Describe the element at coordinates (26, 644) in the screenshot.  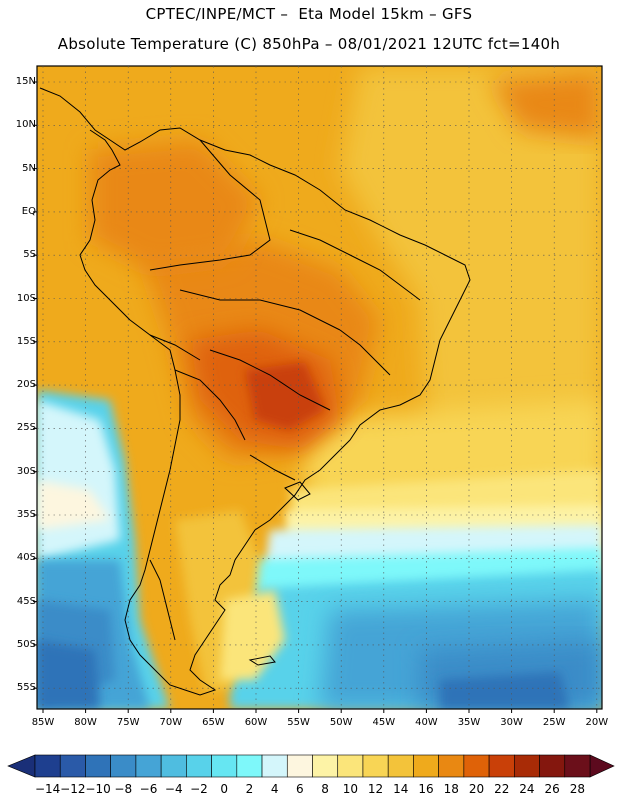
I see `latitude-label: 50S` at that location.